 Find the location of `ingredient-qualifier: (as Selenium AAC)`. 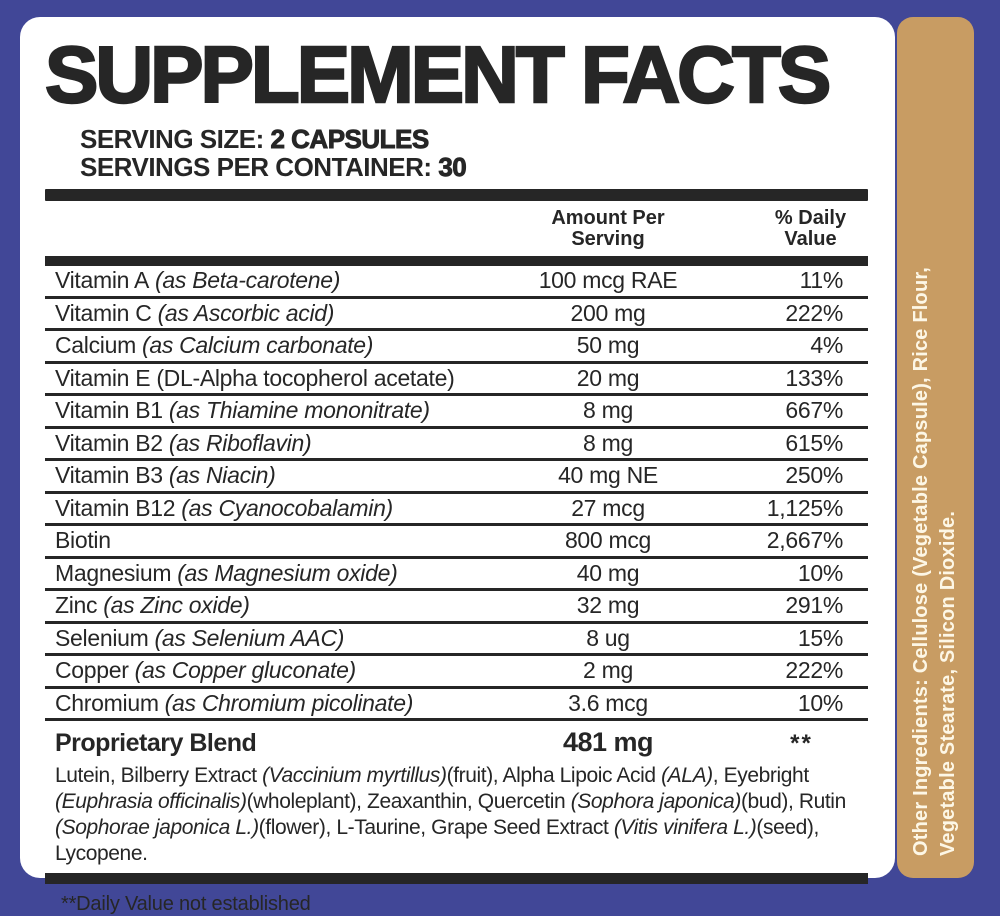

ingredient-qualifier: (as Selenium AAC) is located at coordinates (249, 637).